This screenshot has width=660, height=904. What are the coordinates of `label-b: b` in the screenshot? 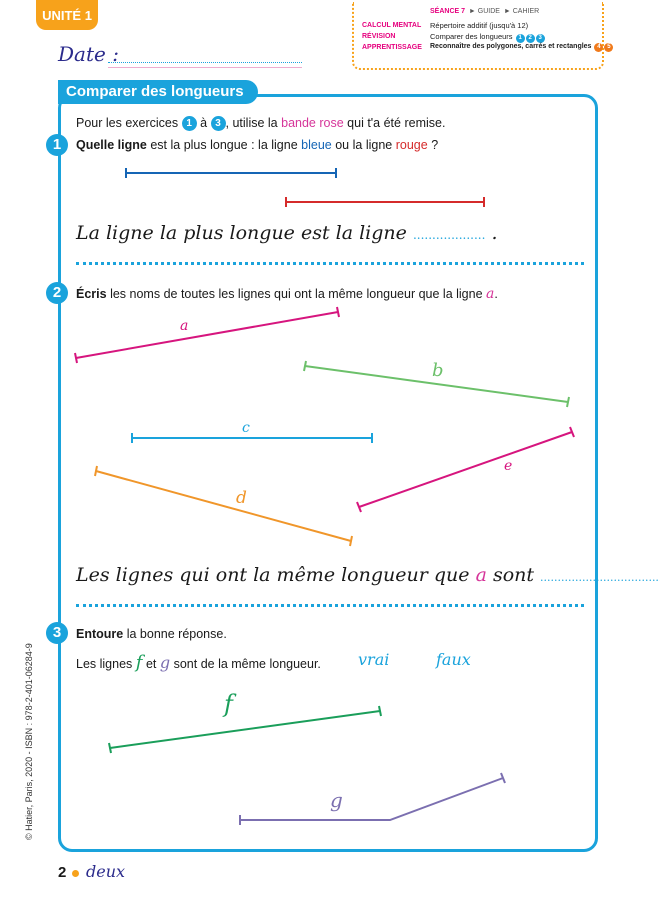 It's located at (438, 370).